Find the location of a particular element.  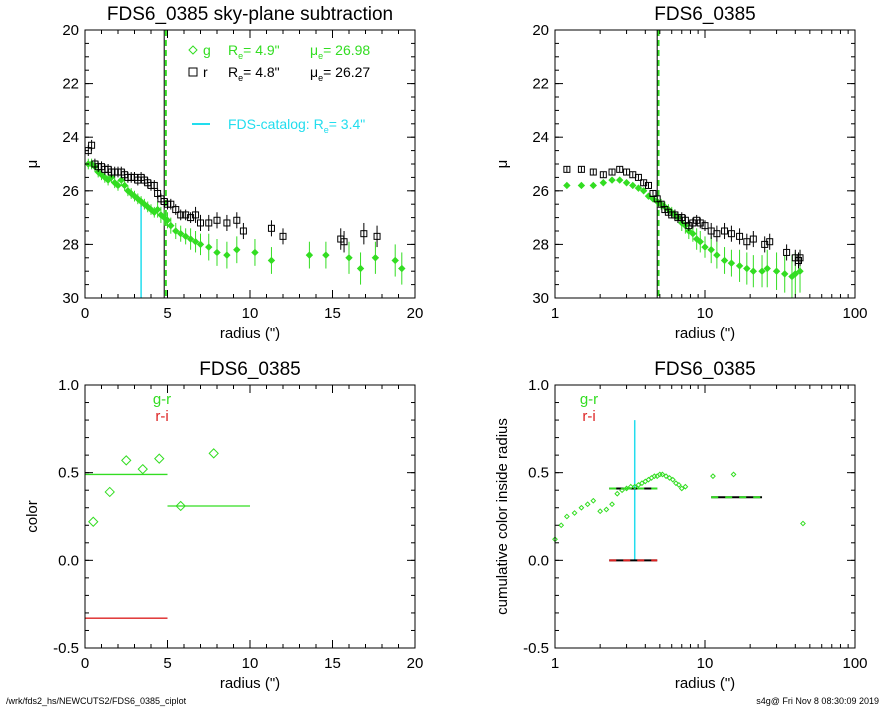

legend-r-label: r is located at coordinates (205, 72).